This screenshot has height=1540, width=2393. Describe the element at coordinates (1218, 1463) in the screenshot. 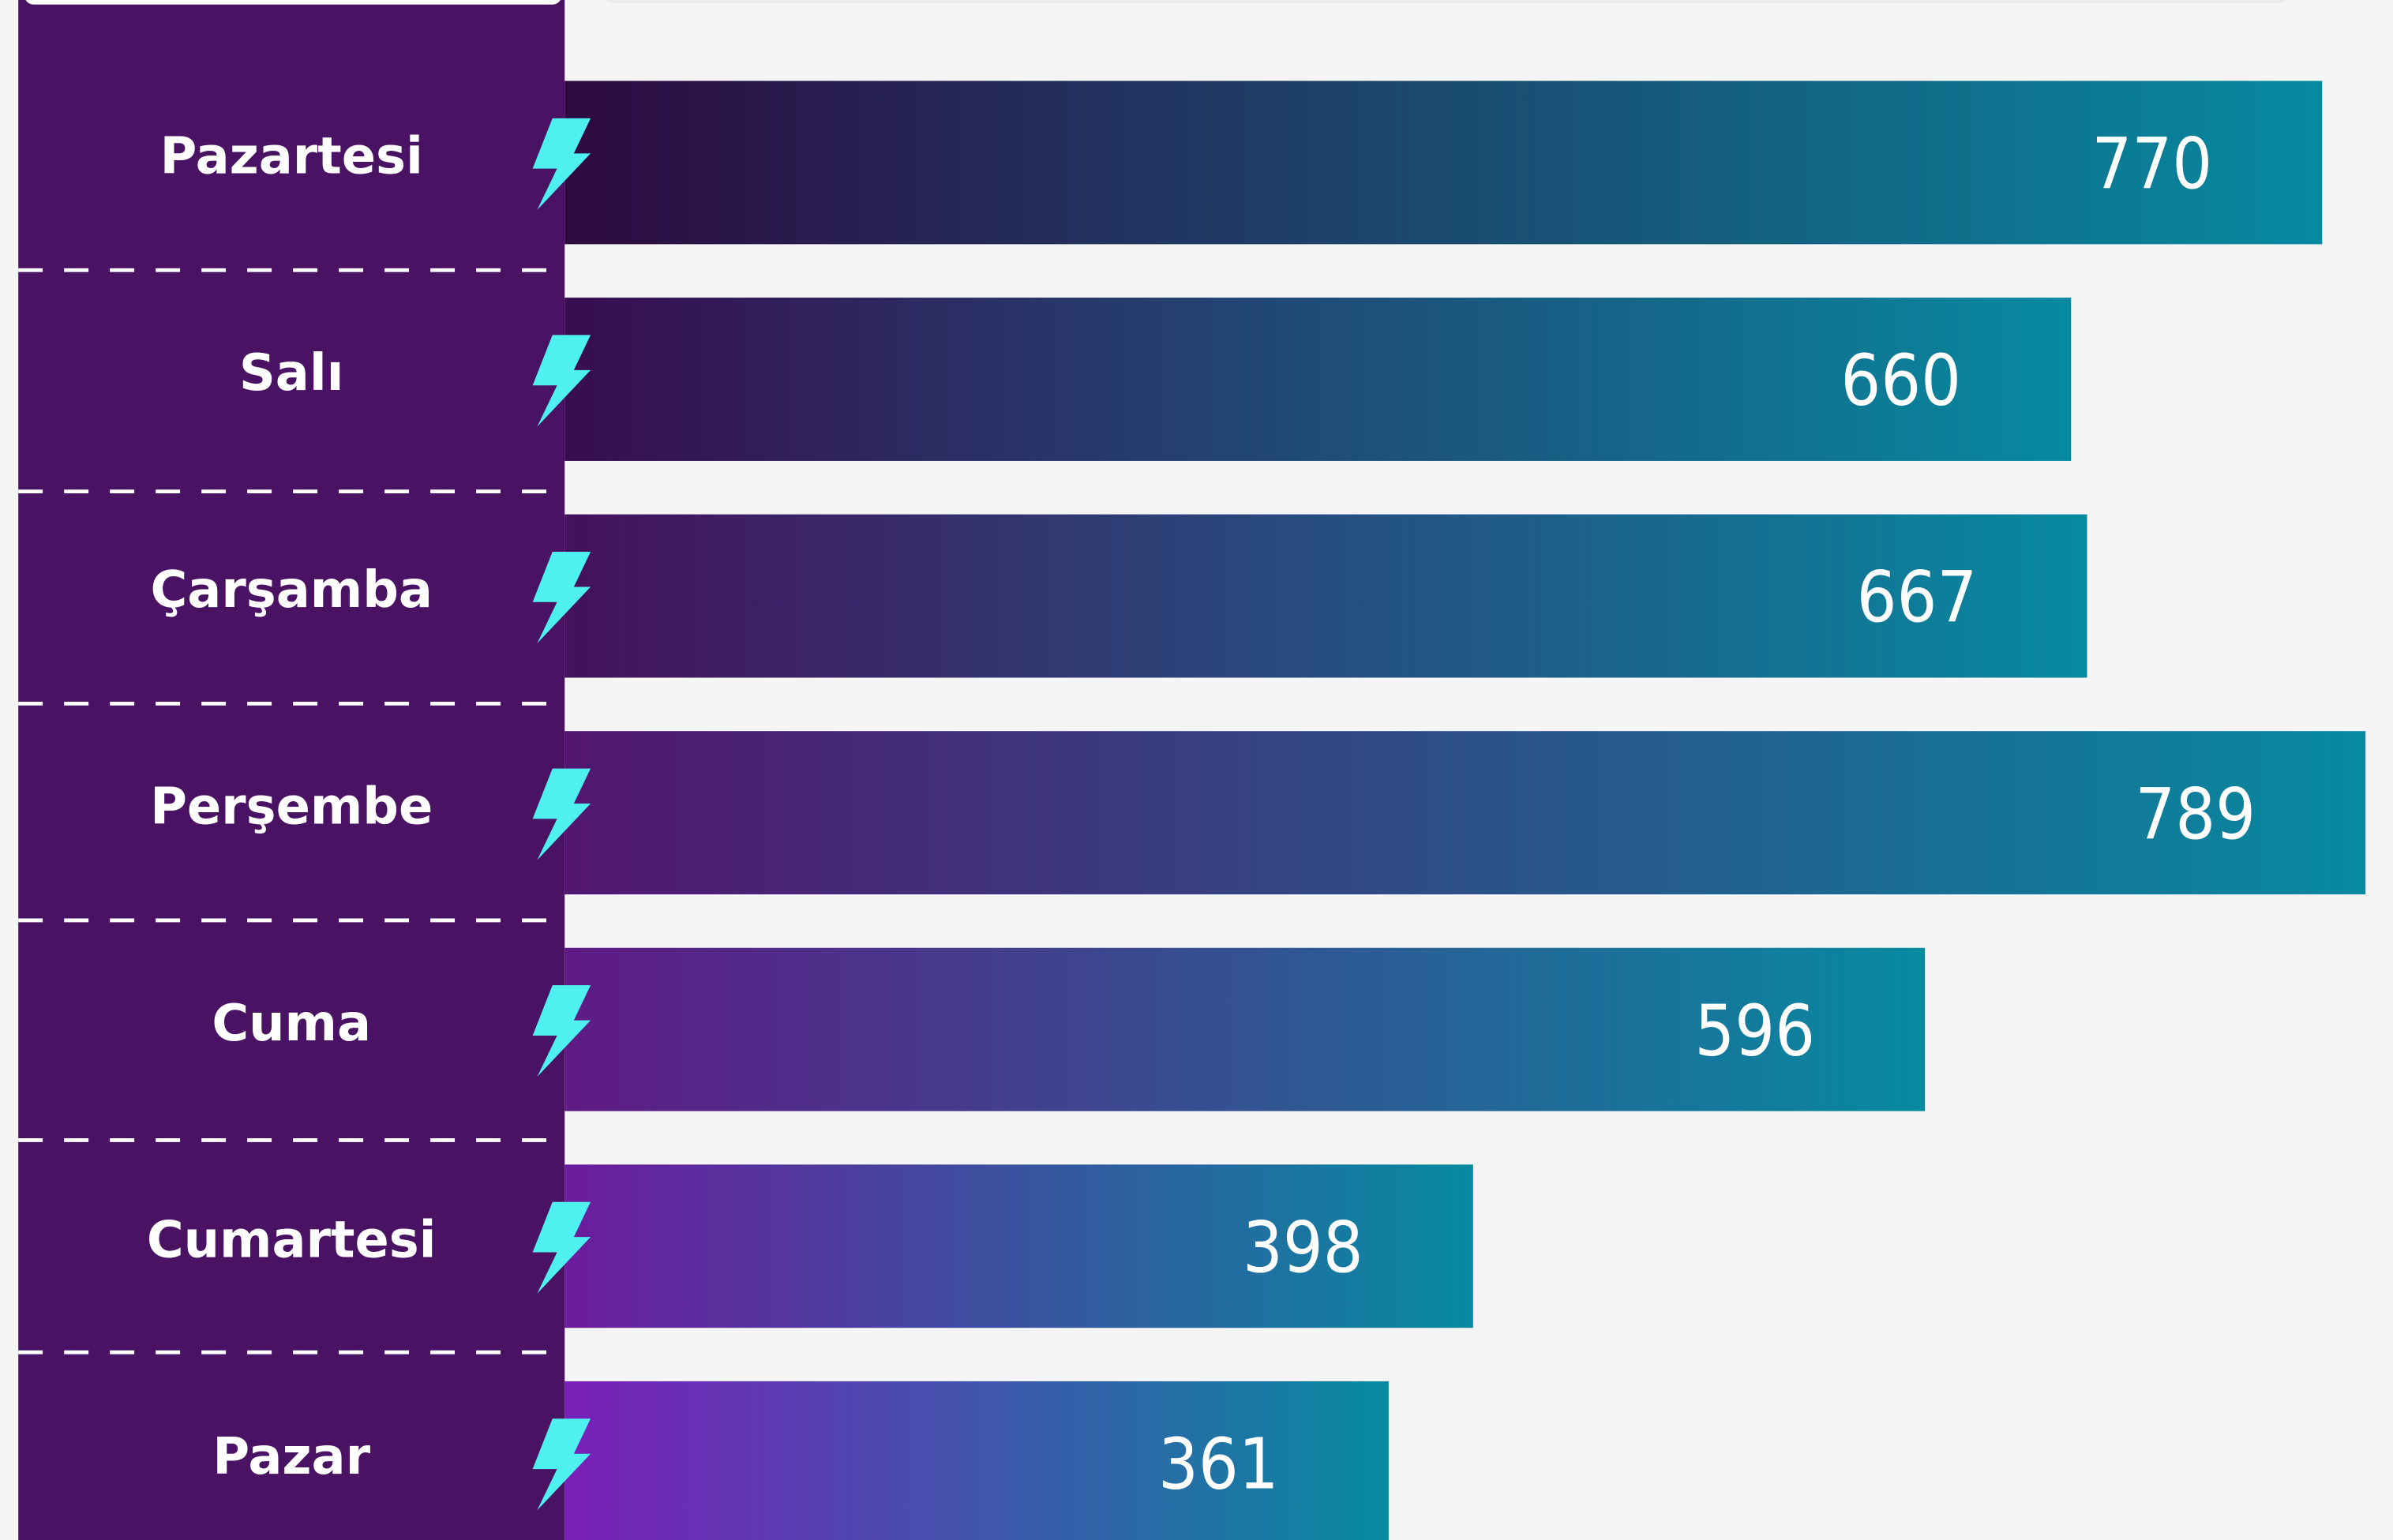

I see `value-label: 361` at that location.